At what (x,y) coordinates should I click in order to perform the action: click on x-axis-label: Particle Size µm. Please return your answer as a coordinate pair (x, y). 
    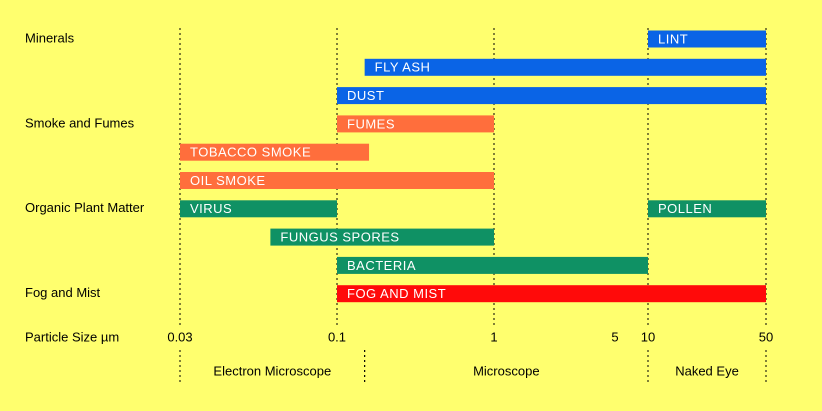
    Looking at the image, I should click on (72, 336).